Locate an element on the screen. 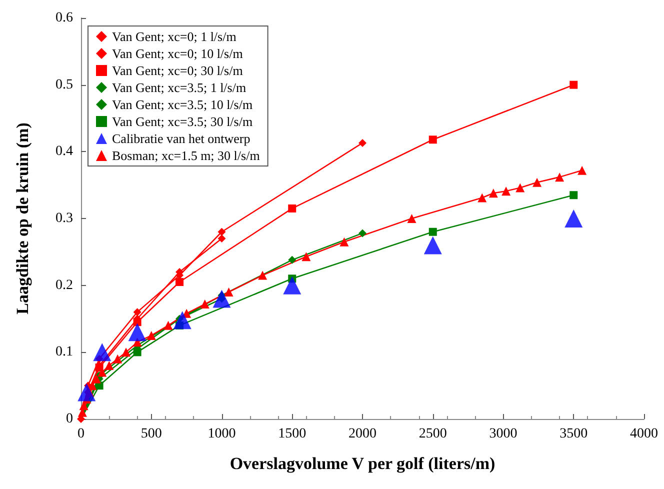 The image size is (664, 489). x-tick-label: 2500 is located at coordinates (432, 434).